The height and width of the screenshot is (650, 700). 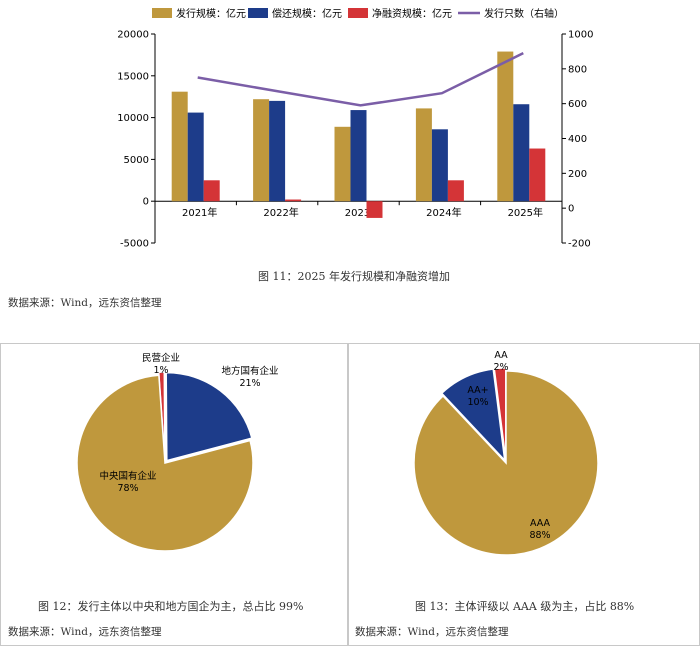 I want to click on x-tick-label: 2021年, so click(x=199, y=212).